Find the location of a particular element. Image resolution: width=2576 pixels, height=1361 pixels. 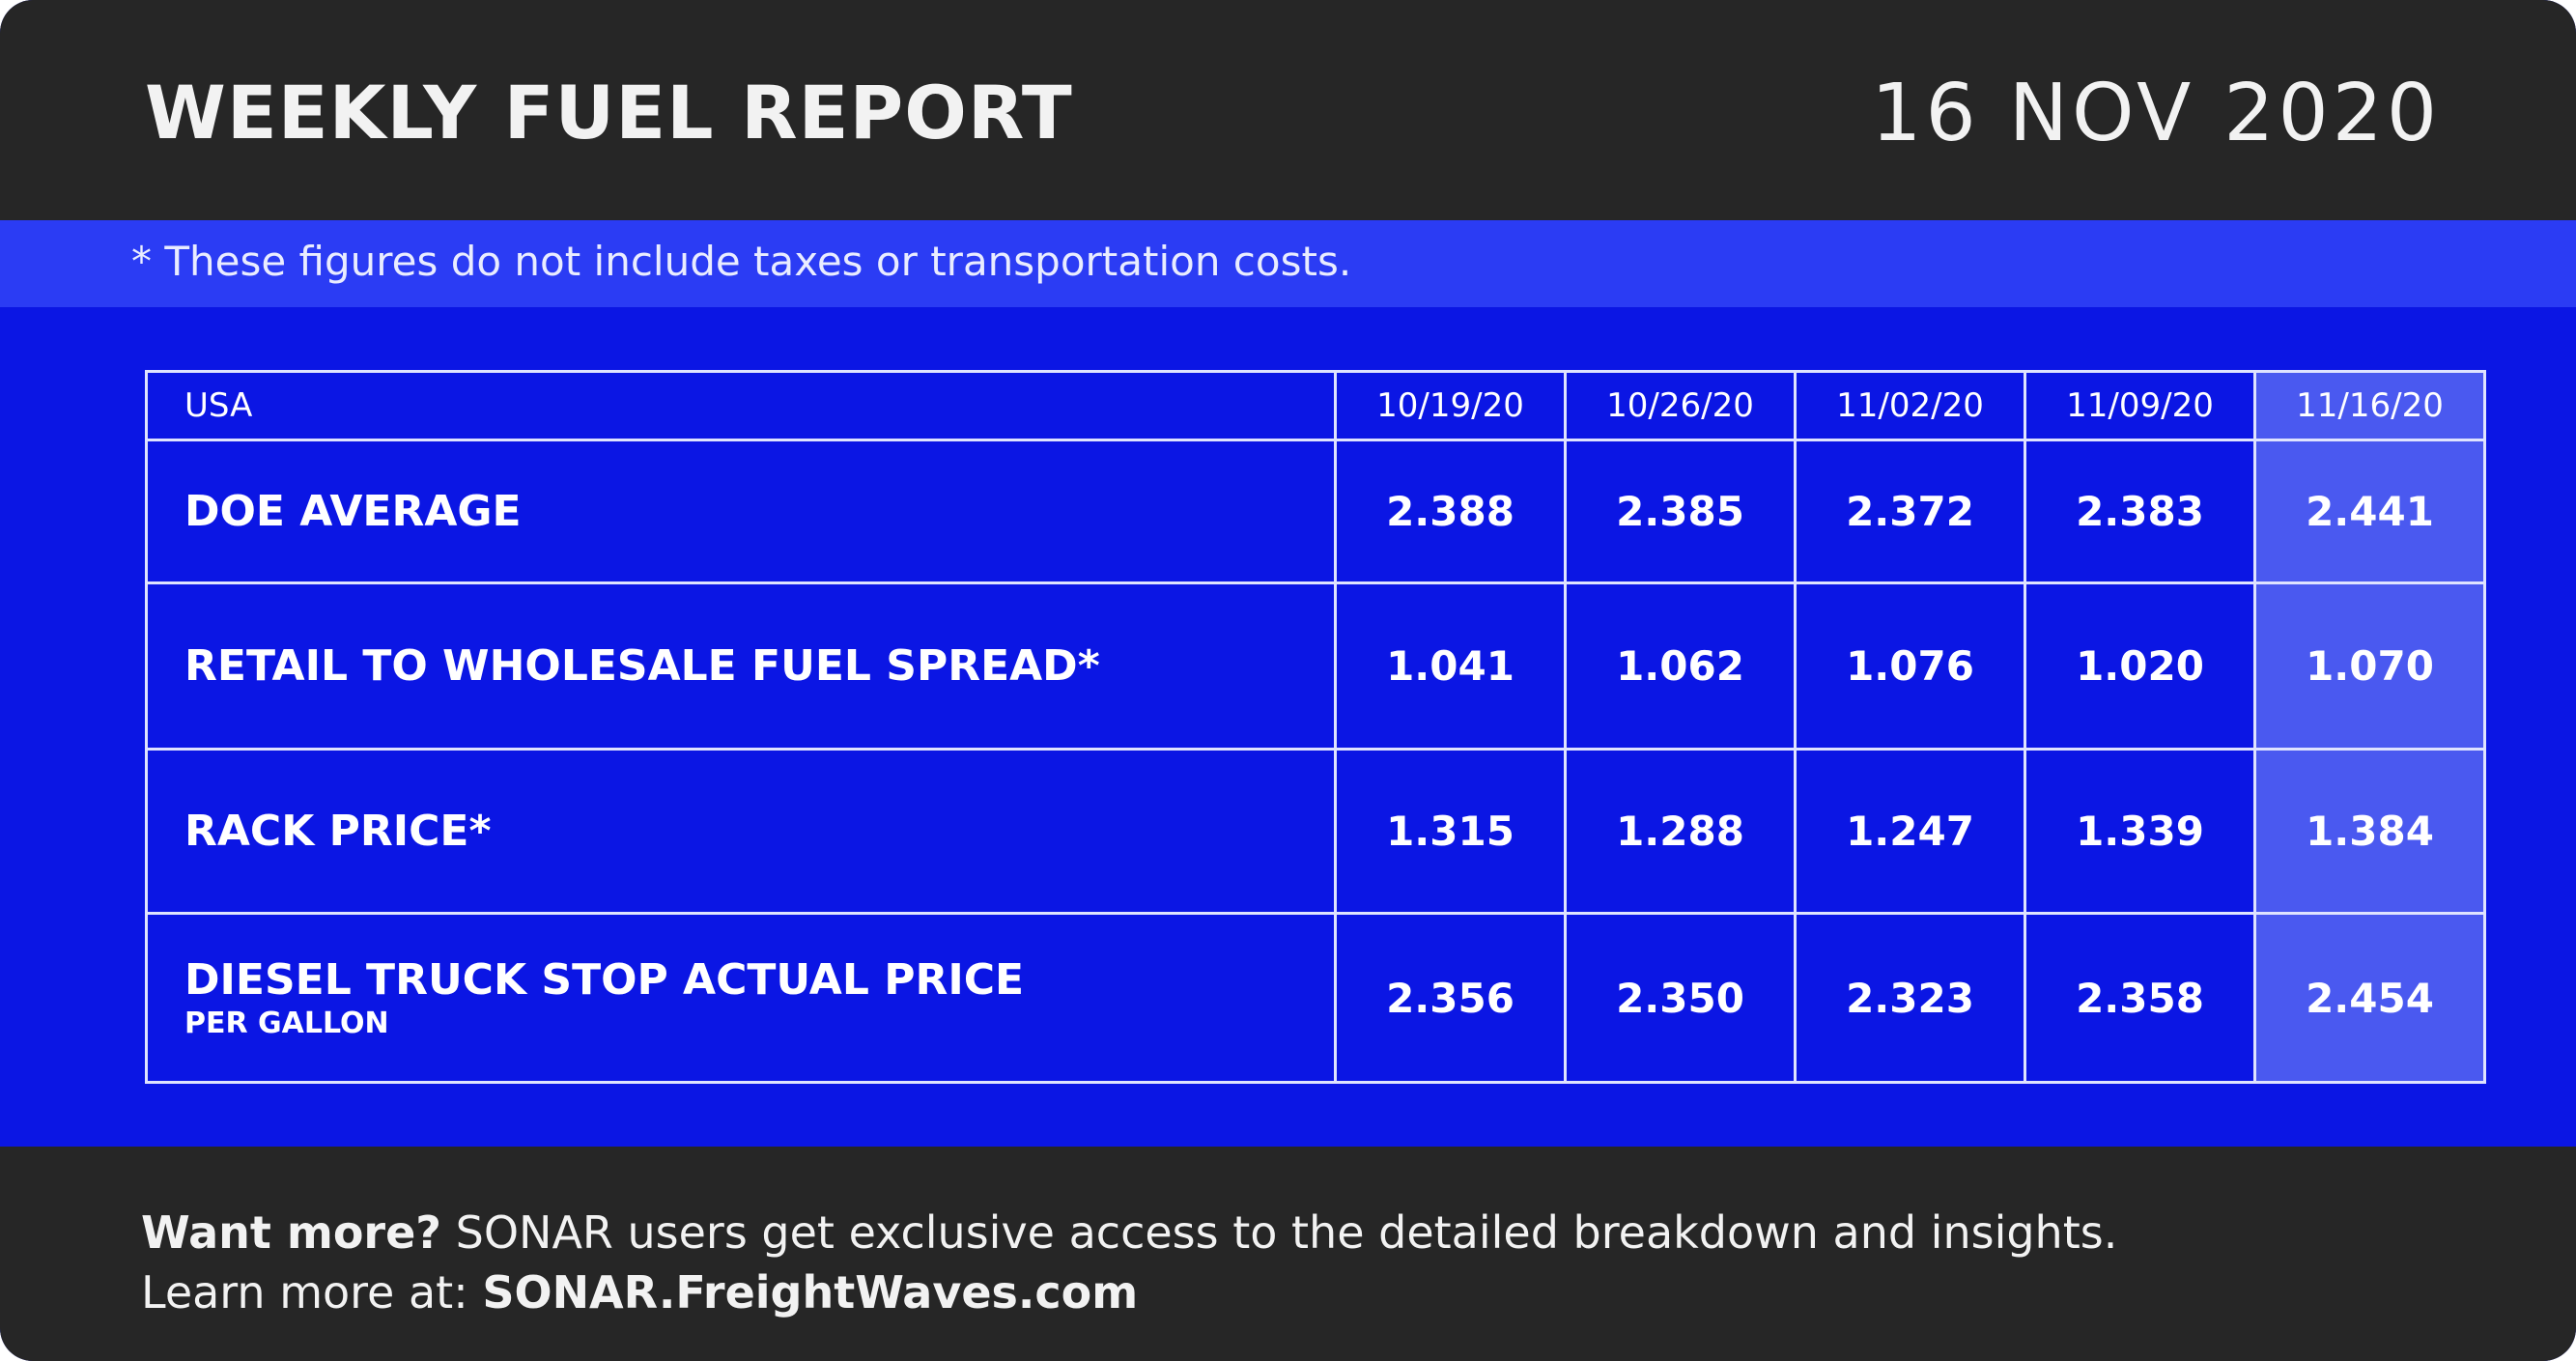

footer-text: Learn more at: is located at coordinates (304, 1292).